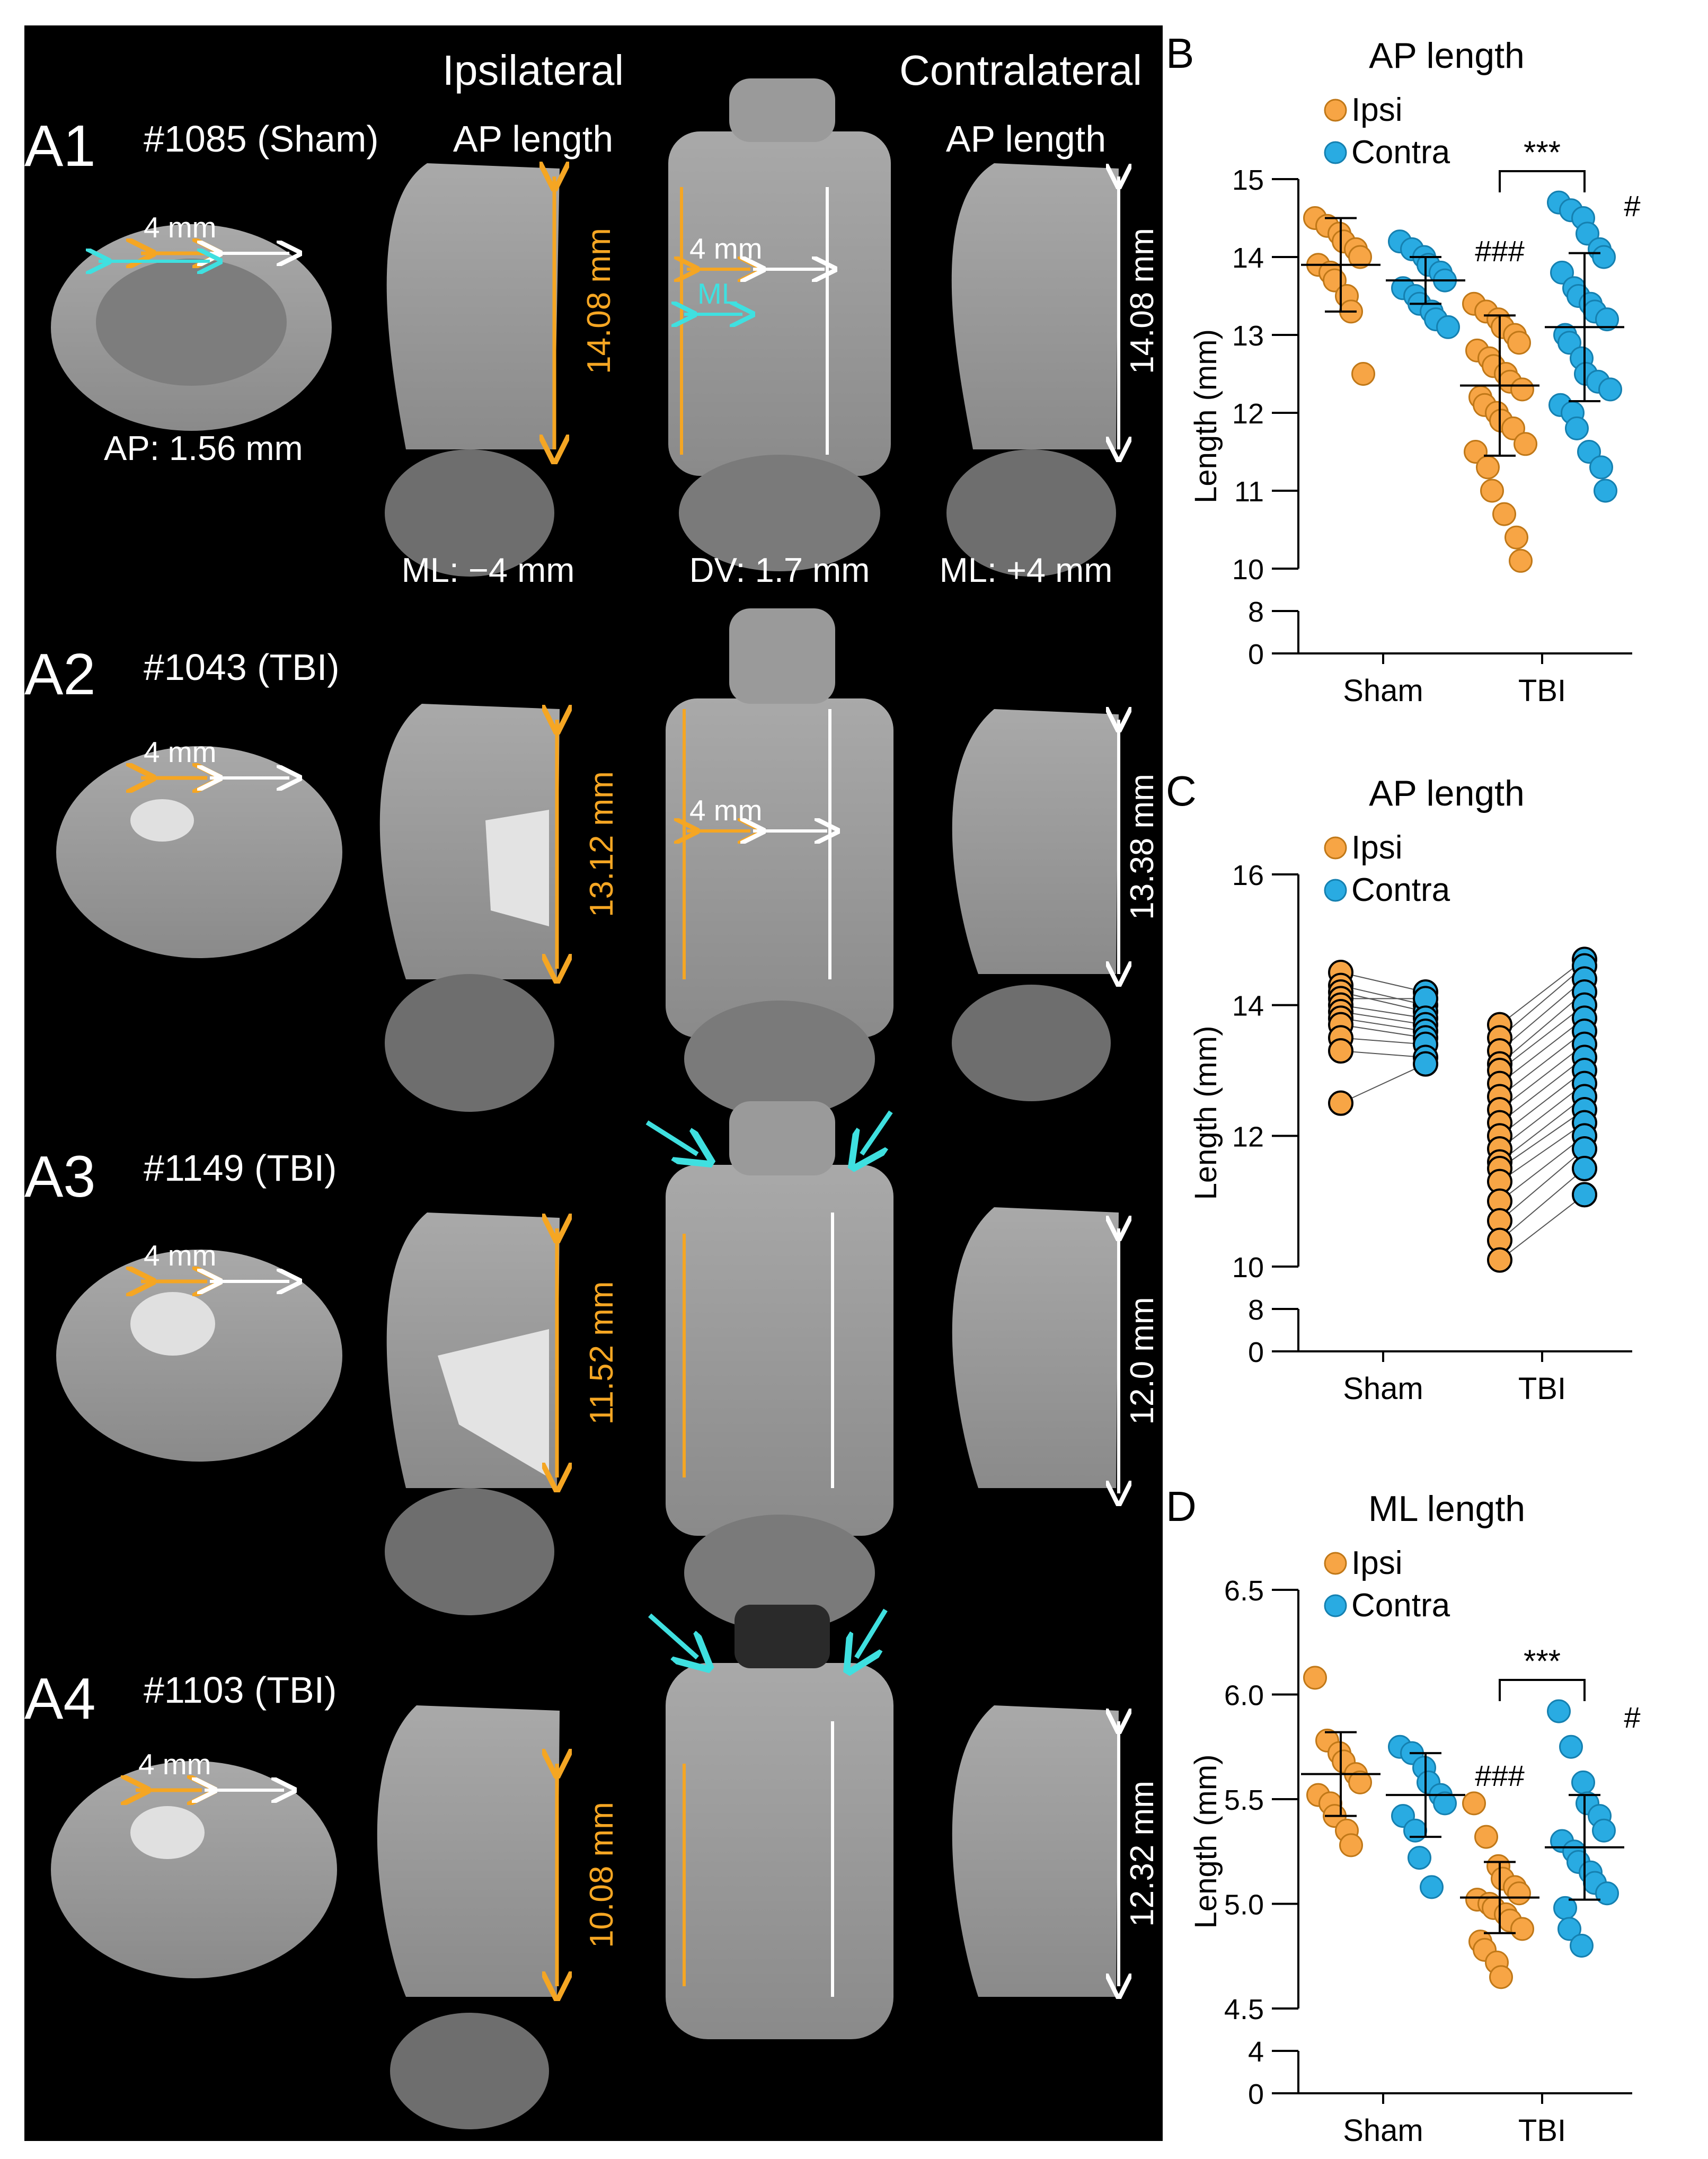 This screenshot has width=1708, height=2159. What do you see at coordinates (240, 1690) in the screenshot?
I see `subject-label-a4: #1103 (TBI)` at bounding box center [240, 1690].